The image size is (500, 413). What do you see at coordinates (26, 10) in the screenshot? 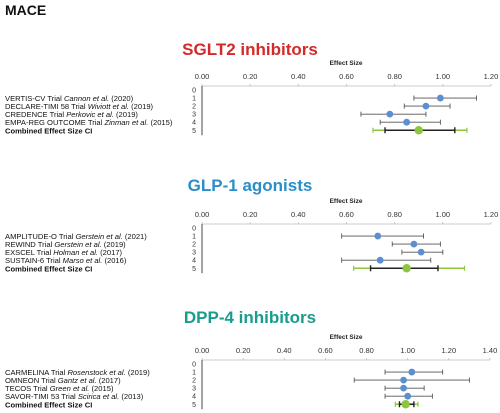
I see `page-title: MACE` at bounding box center [26, 10].